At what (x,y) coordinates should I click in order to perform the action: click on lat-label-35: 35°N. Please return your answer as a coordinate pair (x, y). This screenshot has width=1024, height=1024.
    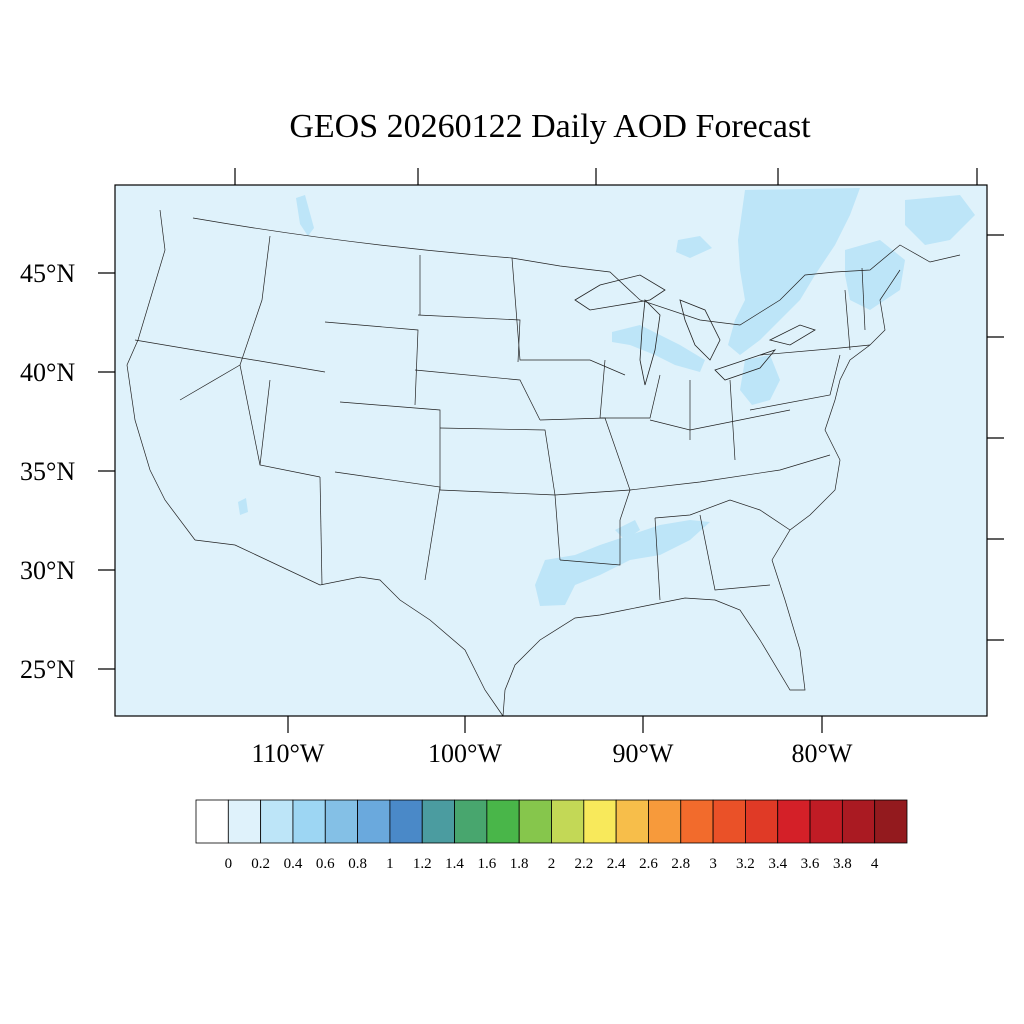
    Looking at the image, I should click on (47, 471).